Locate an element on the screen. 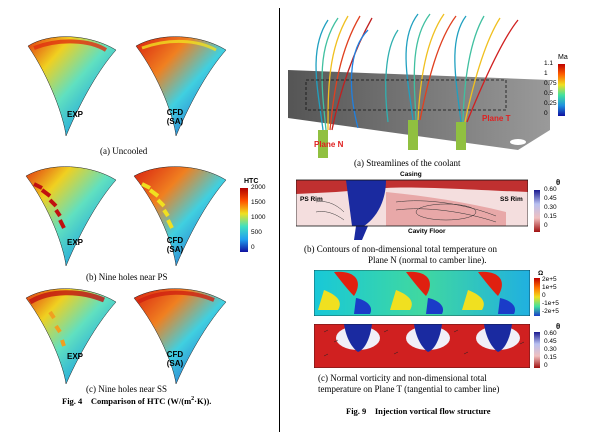 The width and height of the screenshot is (600, 437). theta-tick: 0.45 is located at coordinates (550, 198).